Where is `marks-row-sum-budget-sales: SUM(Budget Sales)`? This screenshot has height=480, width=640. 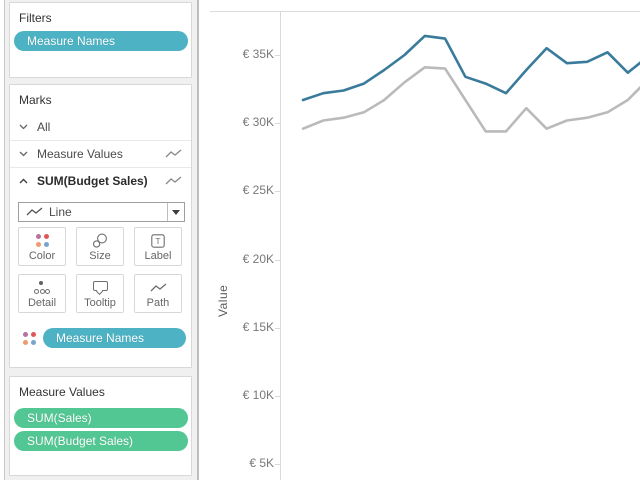
marks-row-sum-budget-sales: SUM(Budget Sales) is located at coordinates (100, 180).